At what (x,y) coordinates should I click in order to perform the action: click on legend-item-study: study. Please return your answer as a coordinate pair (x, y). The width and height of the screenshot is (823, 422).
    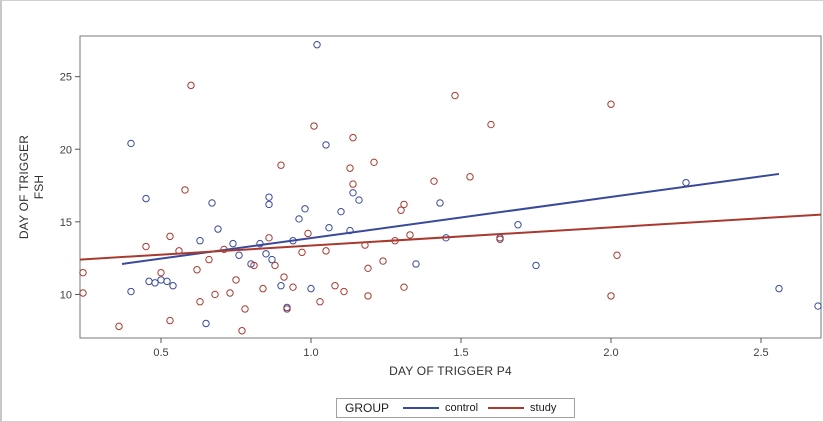
    Looking at the image, I should click on (522, 408).